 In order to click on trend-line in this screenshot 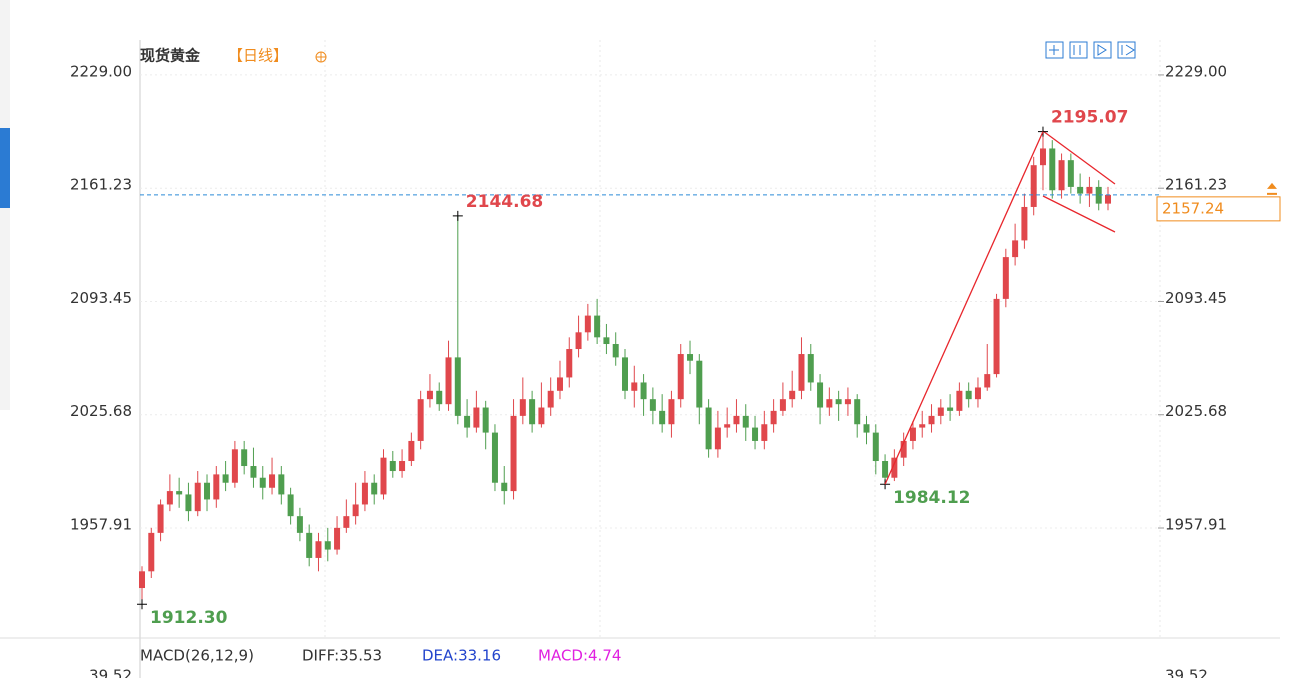, I will do `click(964, 308)`.